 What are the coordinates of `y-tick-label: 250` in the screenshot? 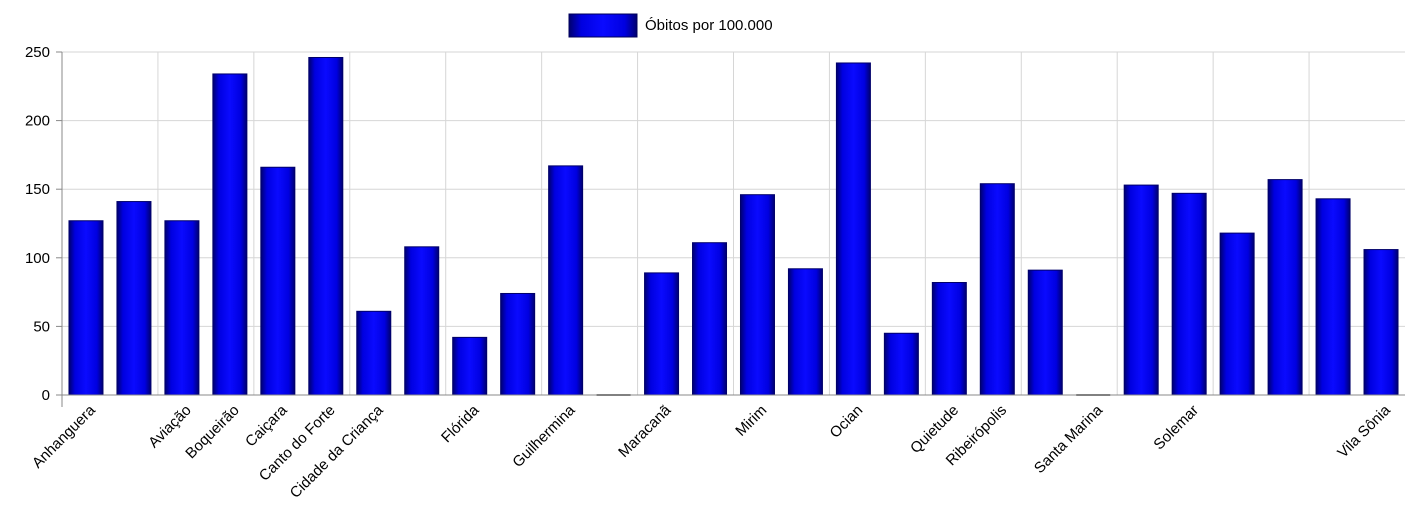 It's located at (37, 52).